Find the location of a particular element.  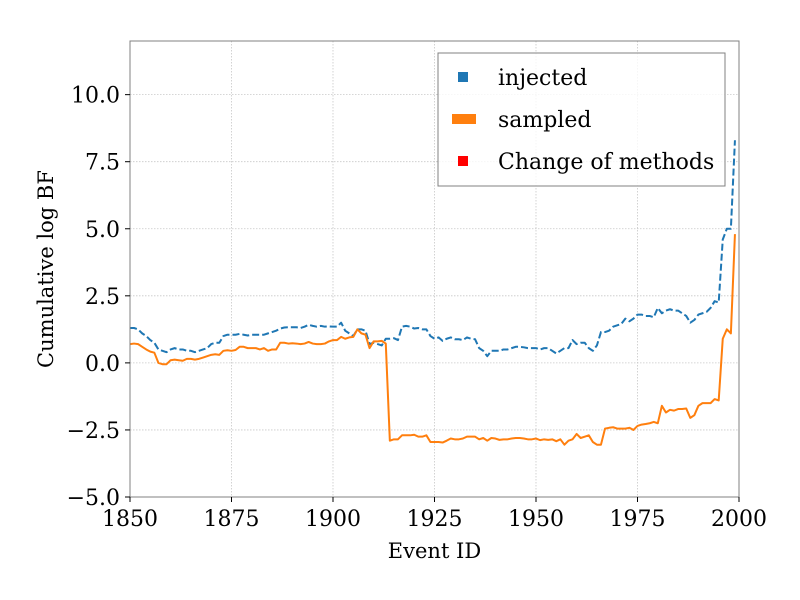

x-tick-label: 1875 is located at coordinates (232, 519).